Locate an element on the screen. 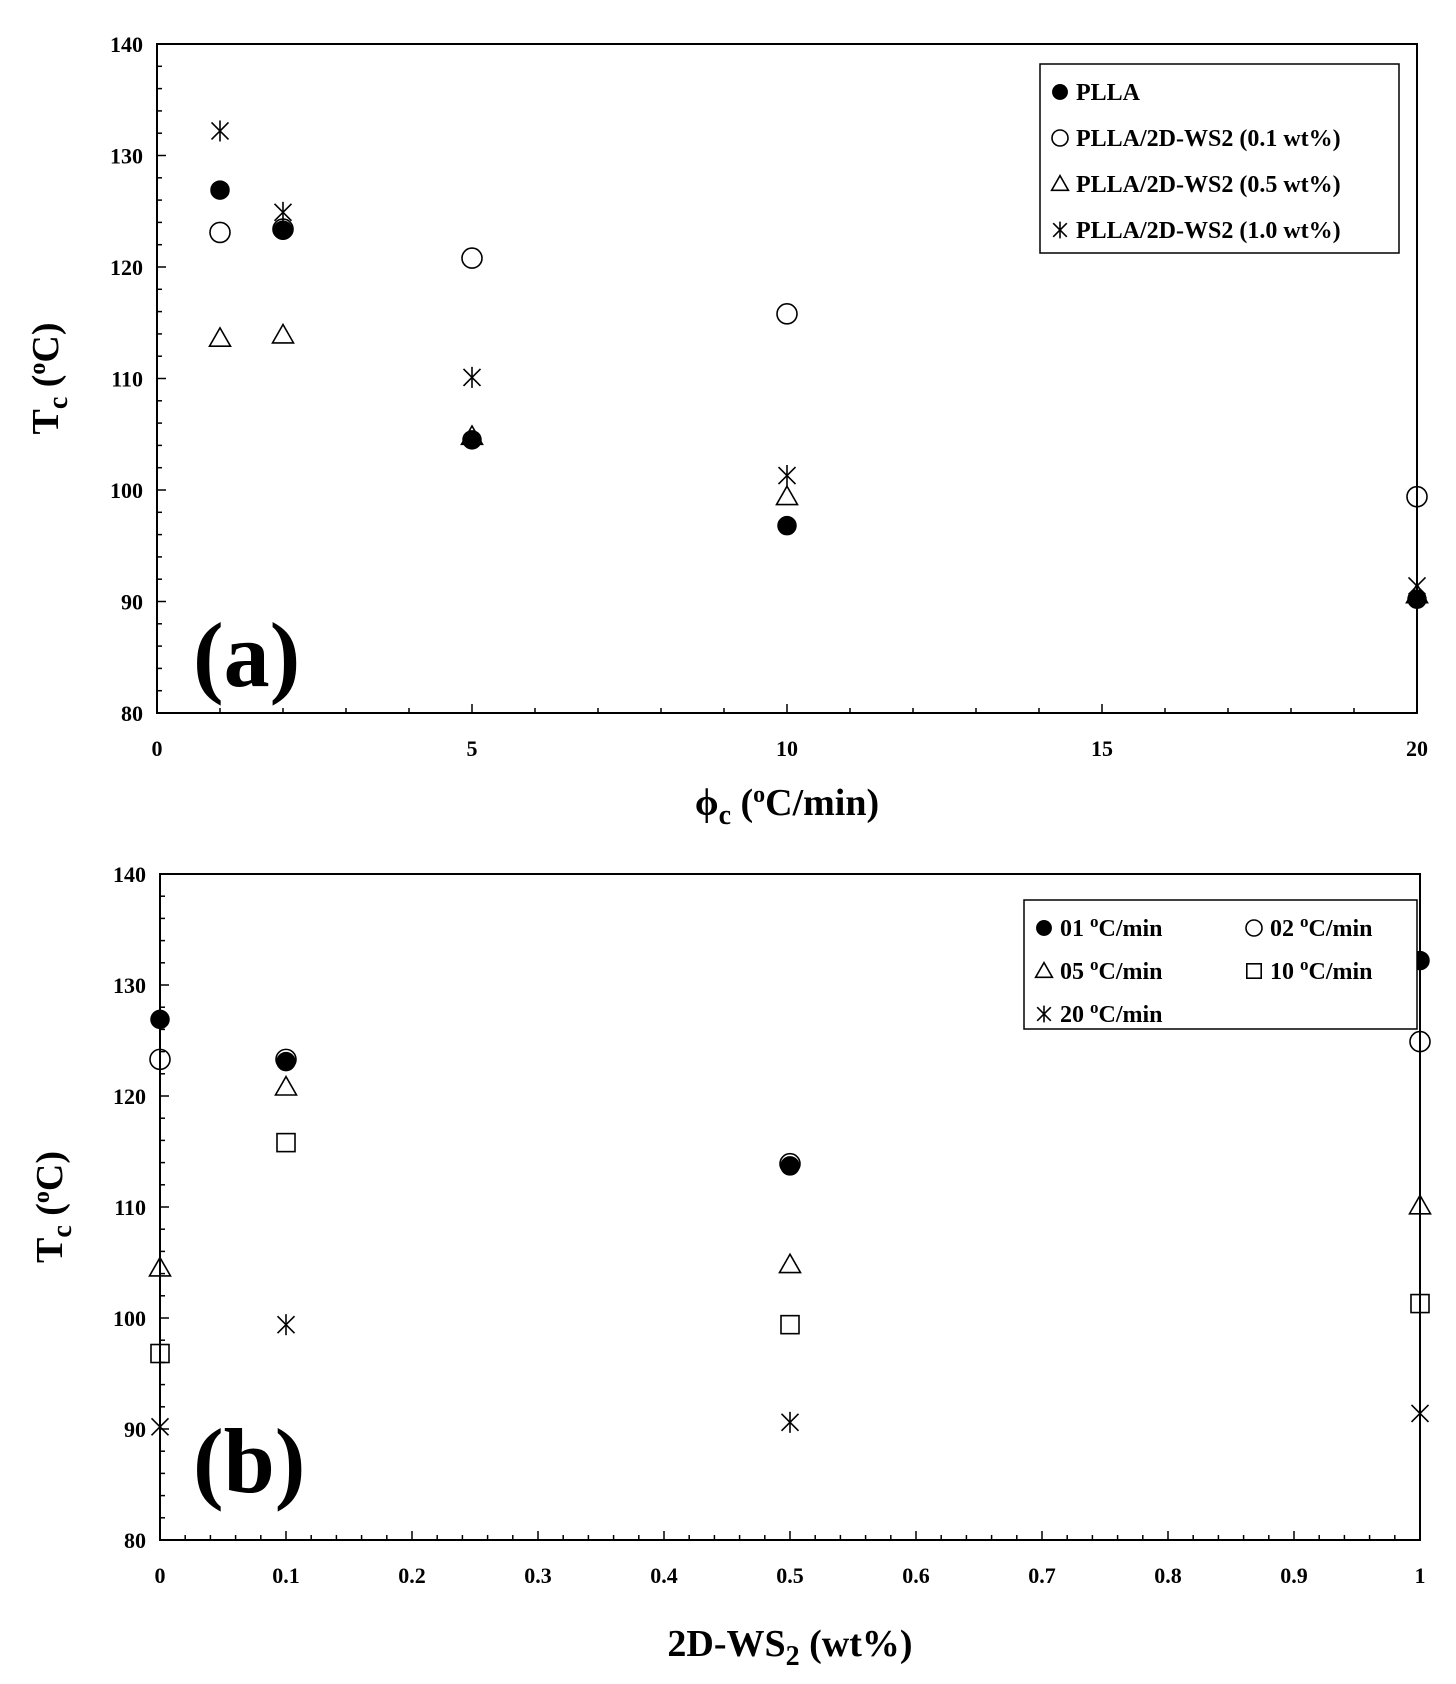  x-tick-label: 0.8 is located at coordinates (1168, 1575).